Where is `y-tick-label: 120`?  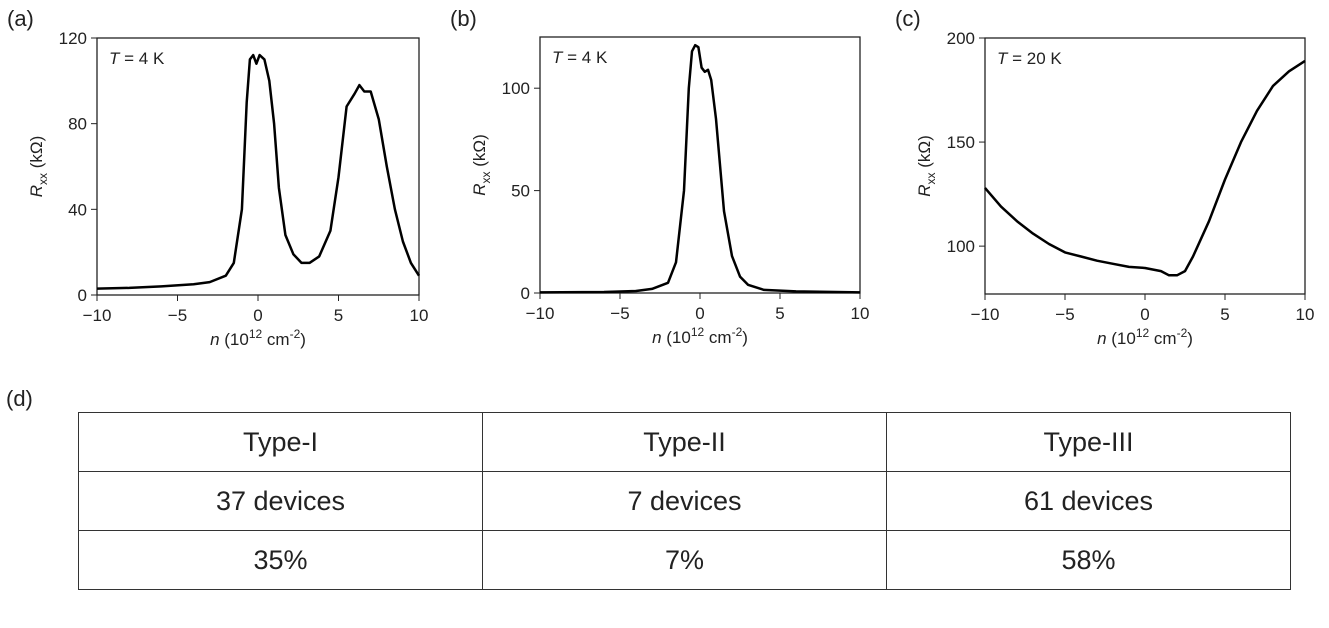 y-tick-label: 120 is located at coordinates (73, 38).